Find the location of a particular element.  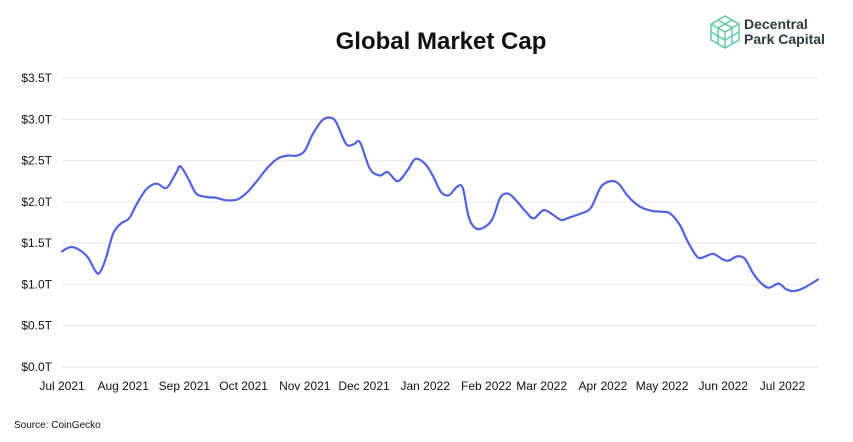

source-note: Source: CoinGecko is located at coordinates (57, 425).